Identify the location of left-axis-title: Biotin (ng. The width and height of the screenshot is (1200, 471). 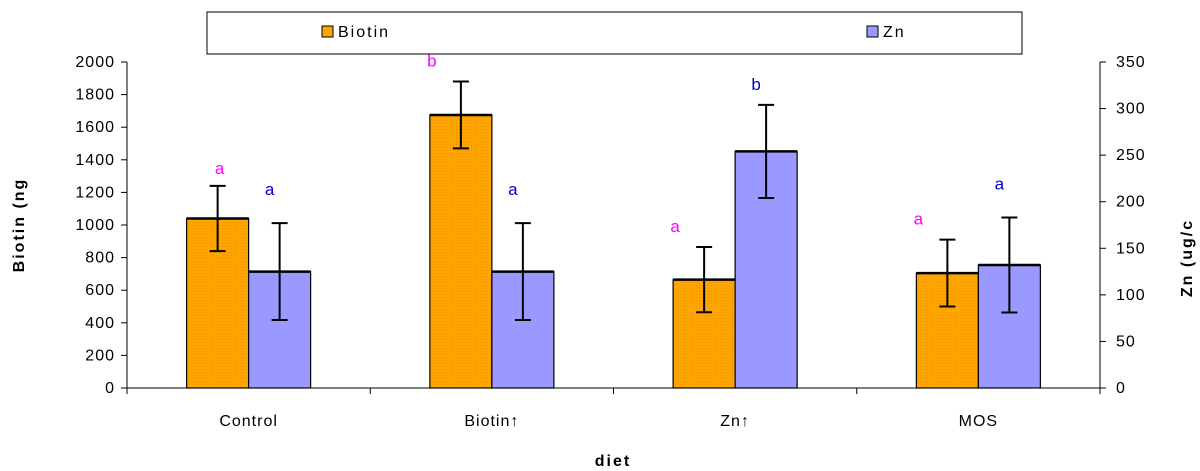
(19, 225).